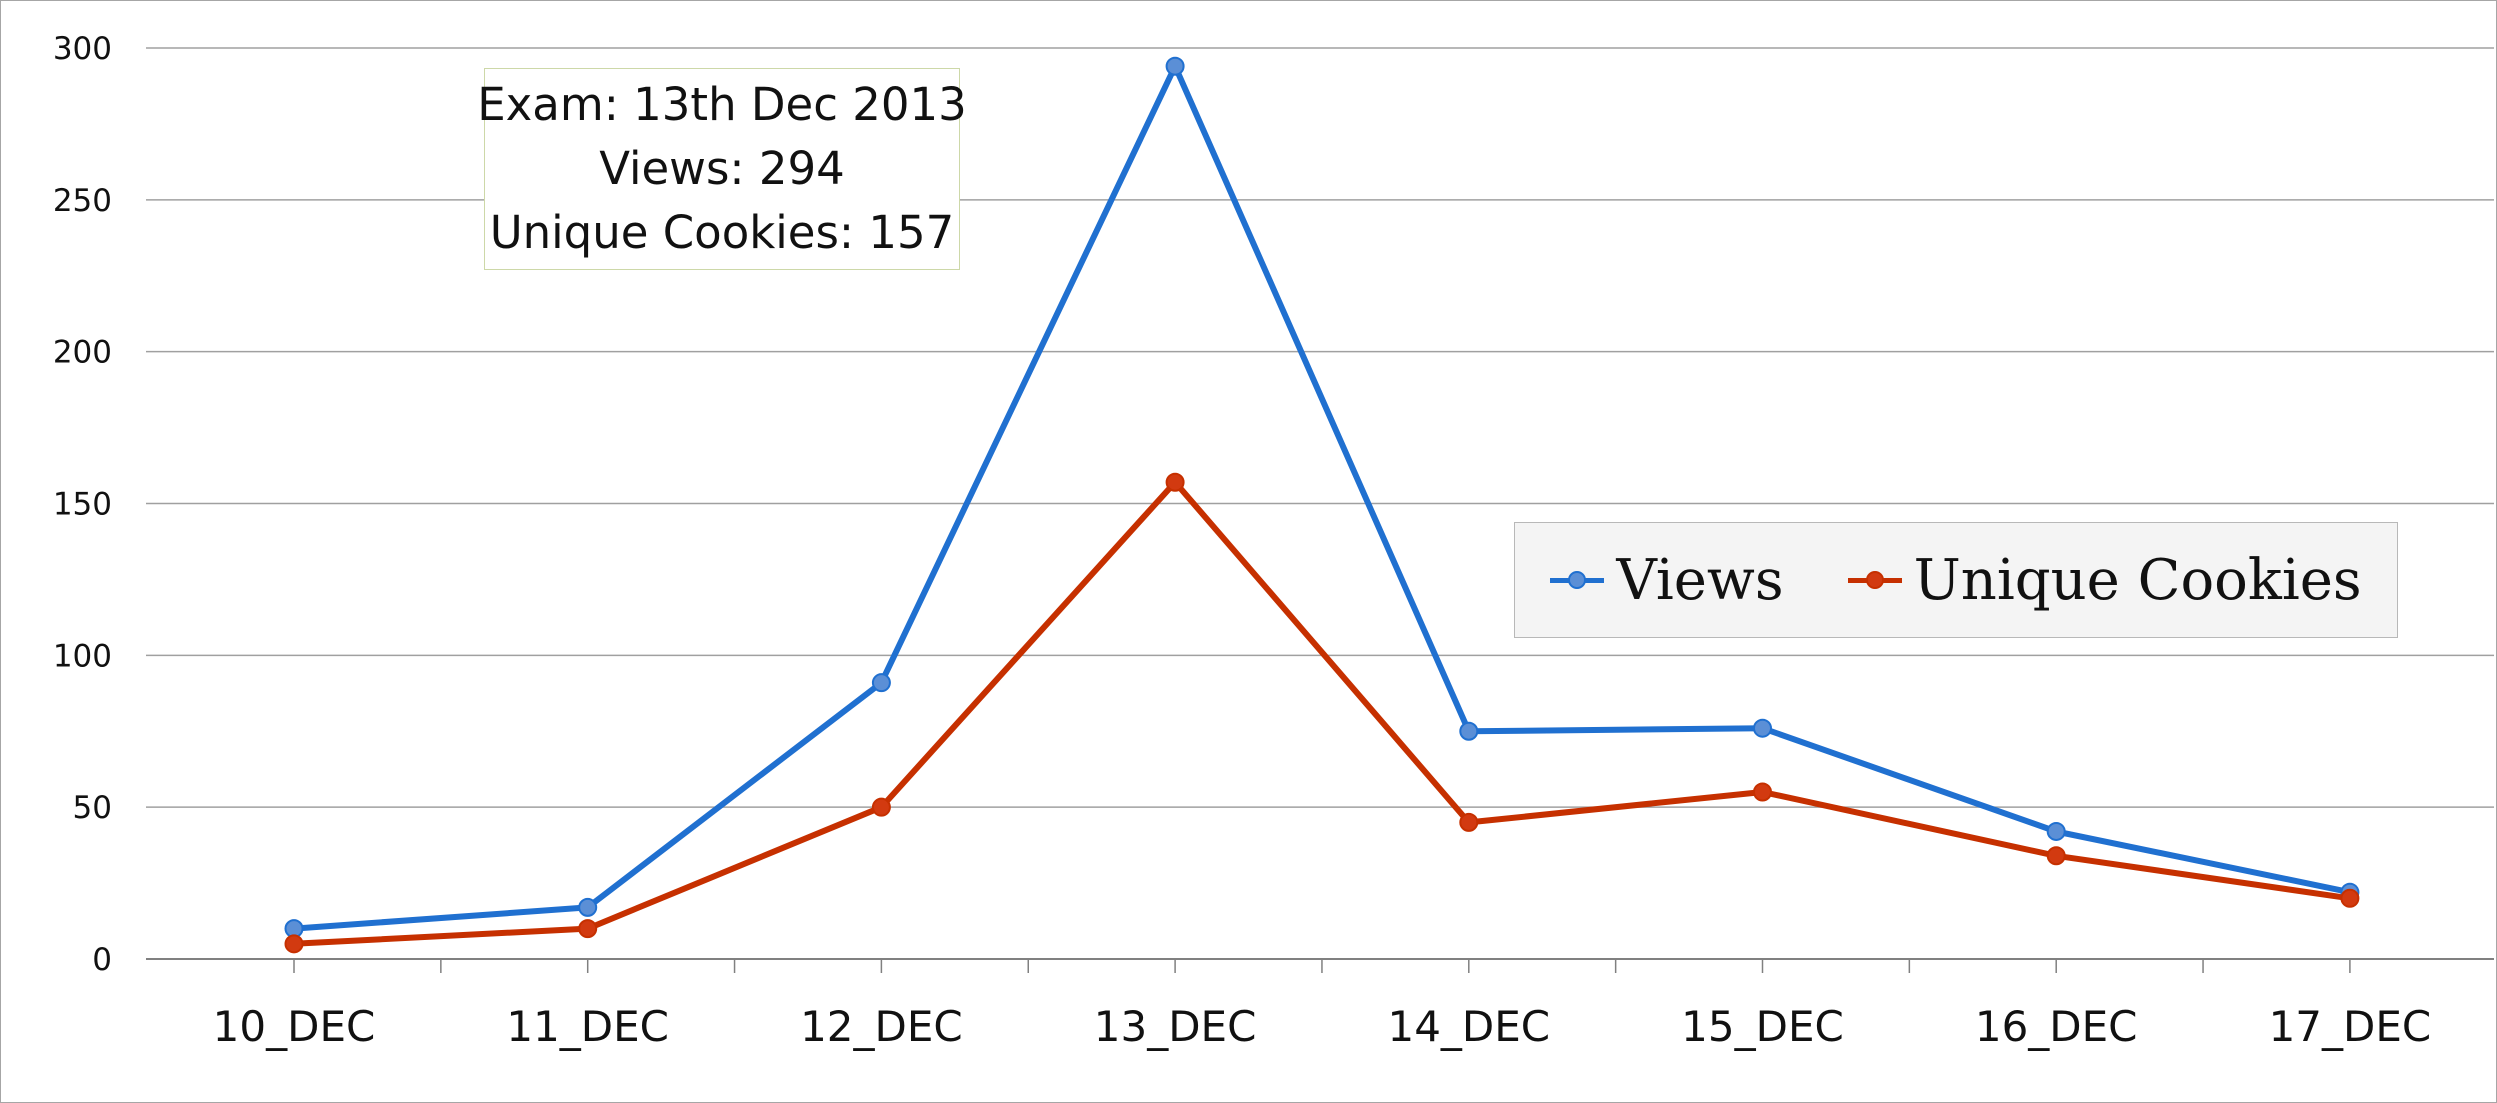  Describe the element at coordinates (881, 807) in the screenshot. I see `data-point-unique-cookies-12-dec` at that location.